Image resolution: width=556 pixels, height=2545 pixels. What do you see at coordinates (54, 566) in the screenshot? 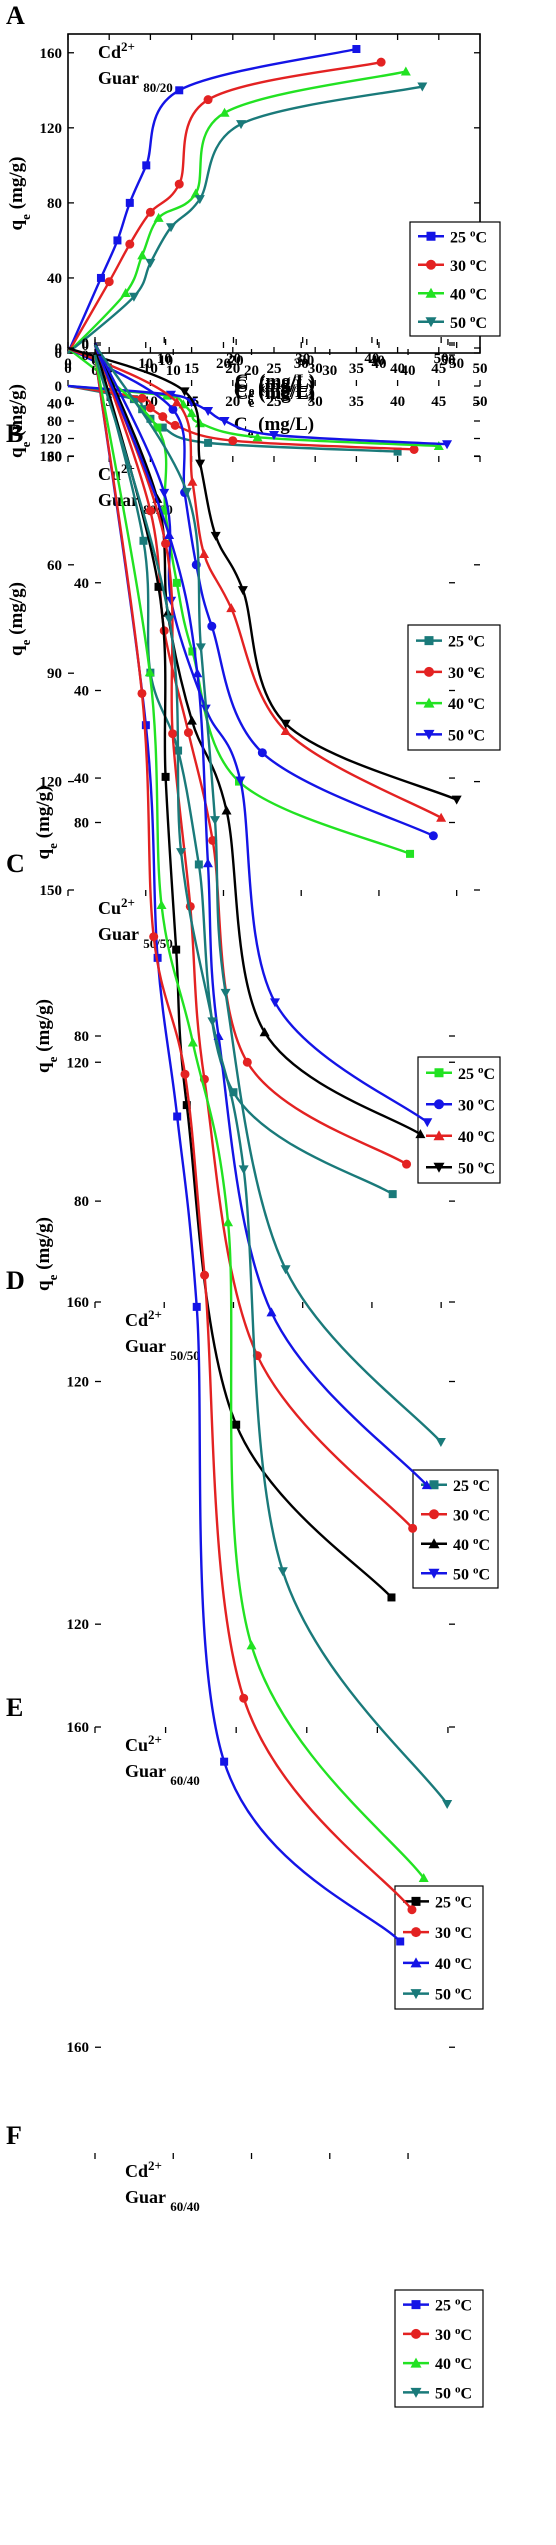
I see `y-tick-label: 60` at bounding box center [54, 566].